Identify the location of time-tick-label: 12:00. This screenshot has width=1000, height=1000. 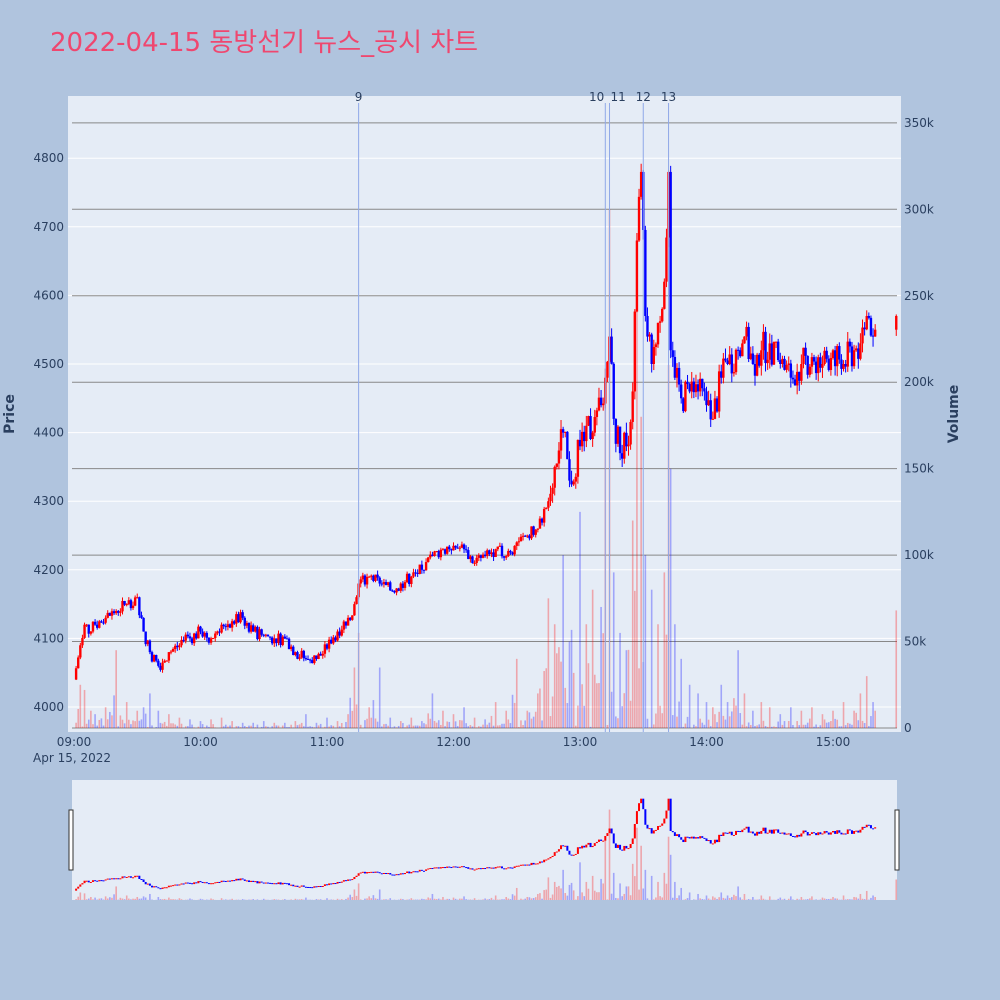
(453, 742).